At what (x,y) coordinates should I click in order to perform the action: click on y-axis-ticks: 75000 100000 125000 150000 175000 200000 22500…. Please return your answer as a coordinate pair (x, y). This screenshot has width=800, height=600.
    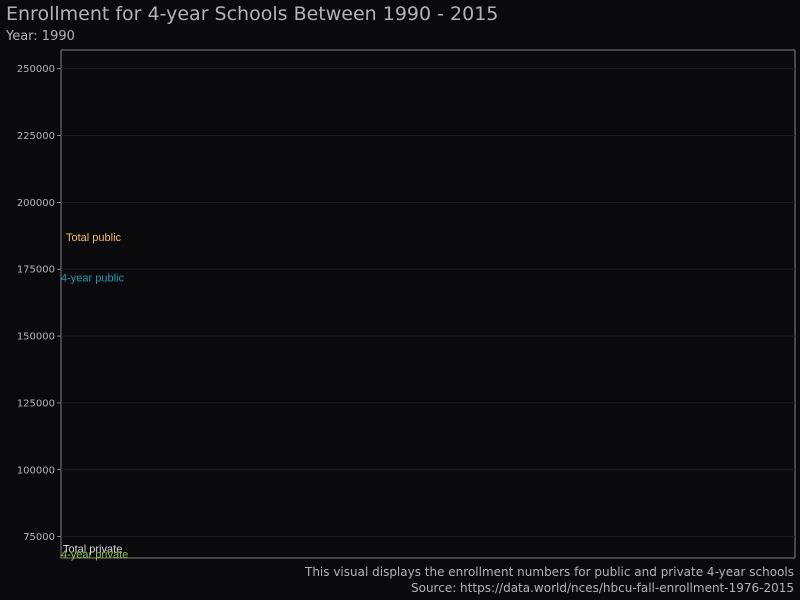
    Looking at the image, I should click on (39, 303).